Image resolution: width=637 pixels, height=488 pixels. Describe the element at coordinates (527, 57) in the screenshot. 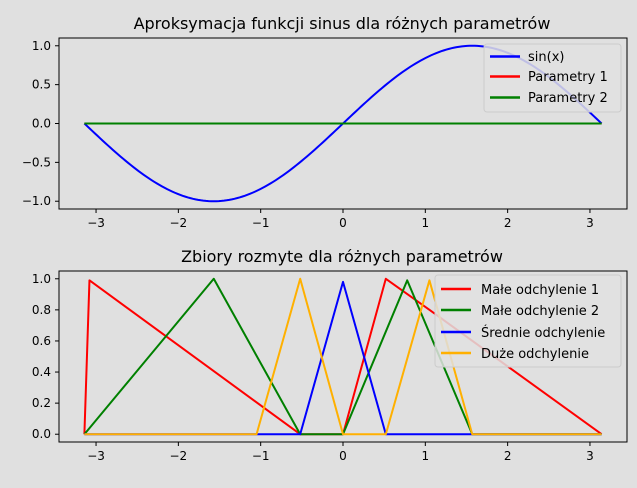

I see `legend-entry: sin(x)` at that location.